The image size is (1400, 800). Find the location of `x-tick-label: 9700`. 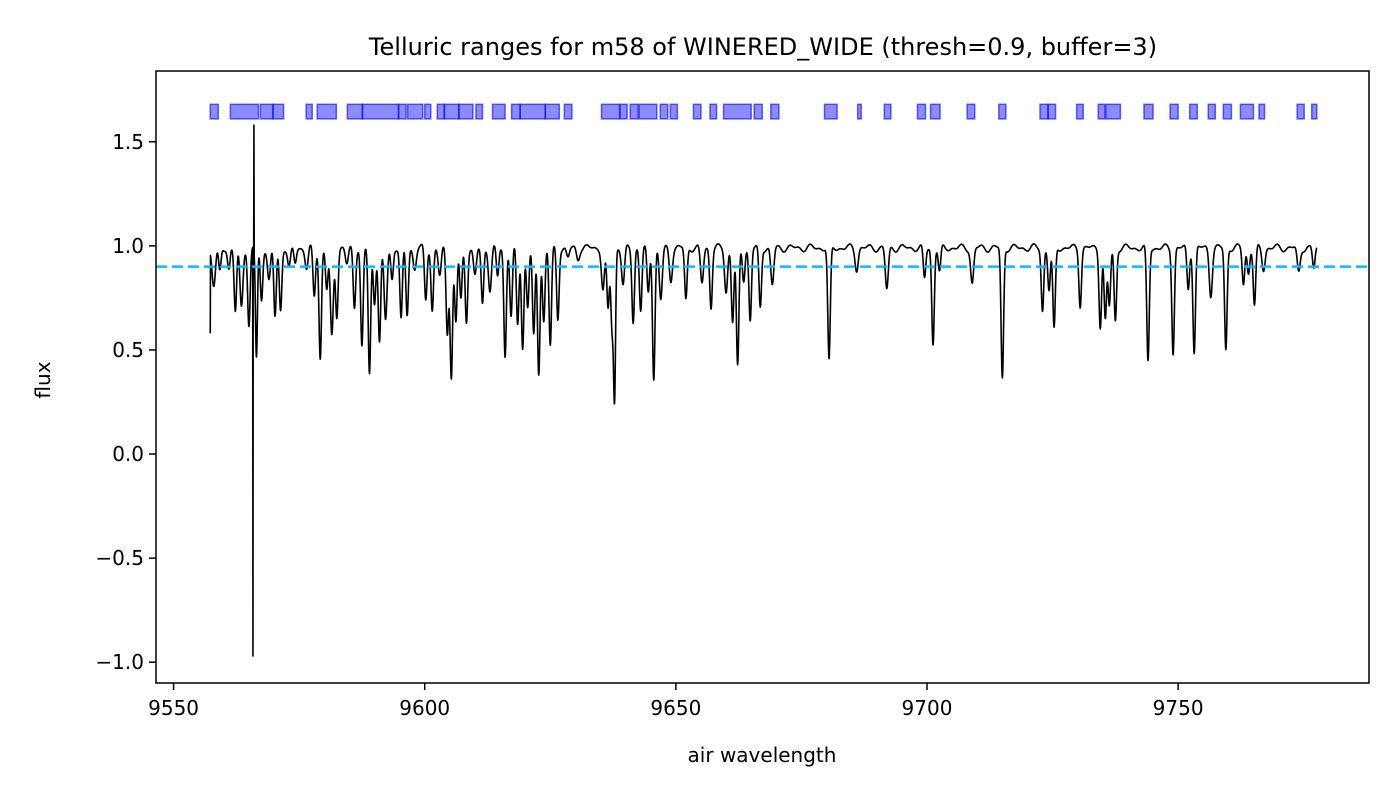

x-tick-label: 9700 is located at coordinates (927, 708).